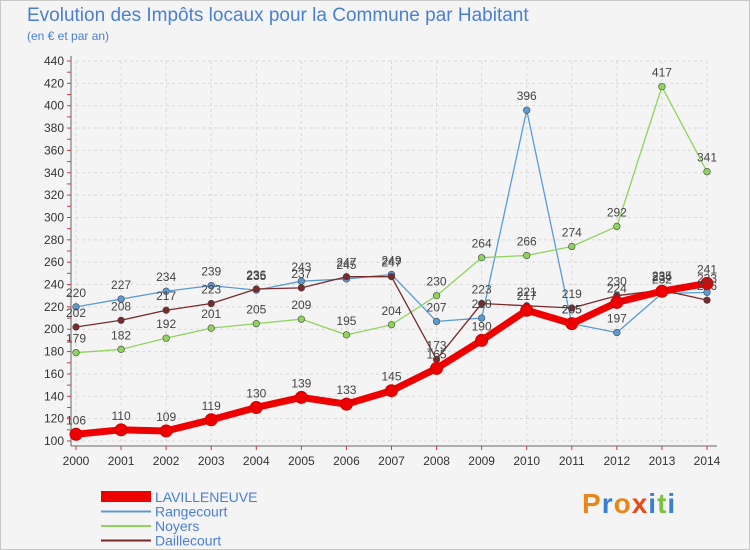 The height and width of the screenshot is (550, 750). I want to click on x-tick-label: 2008, so click(436, 461).